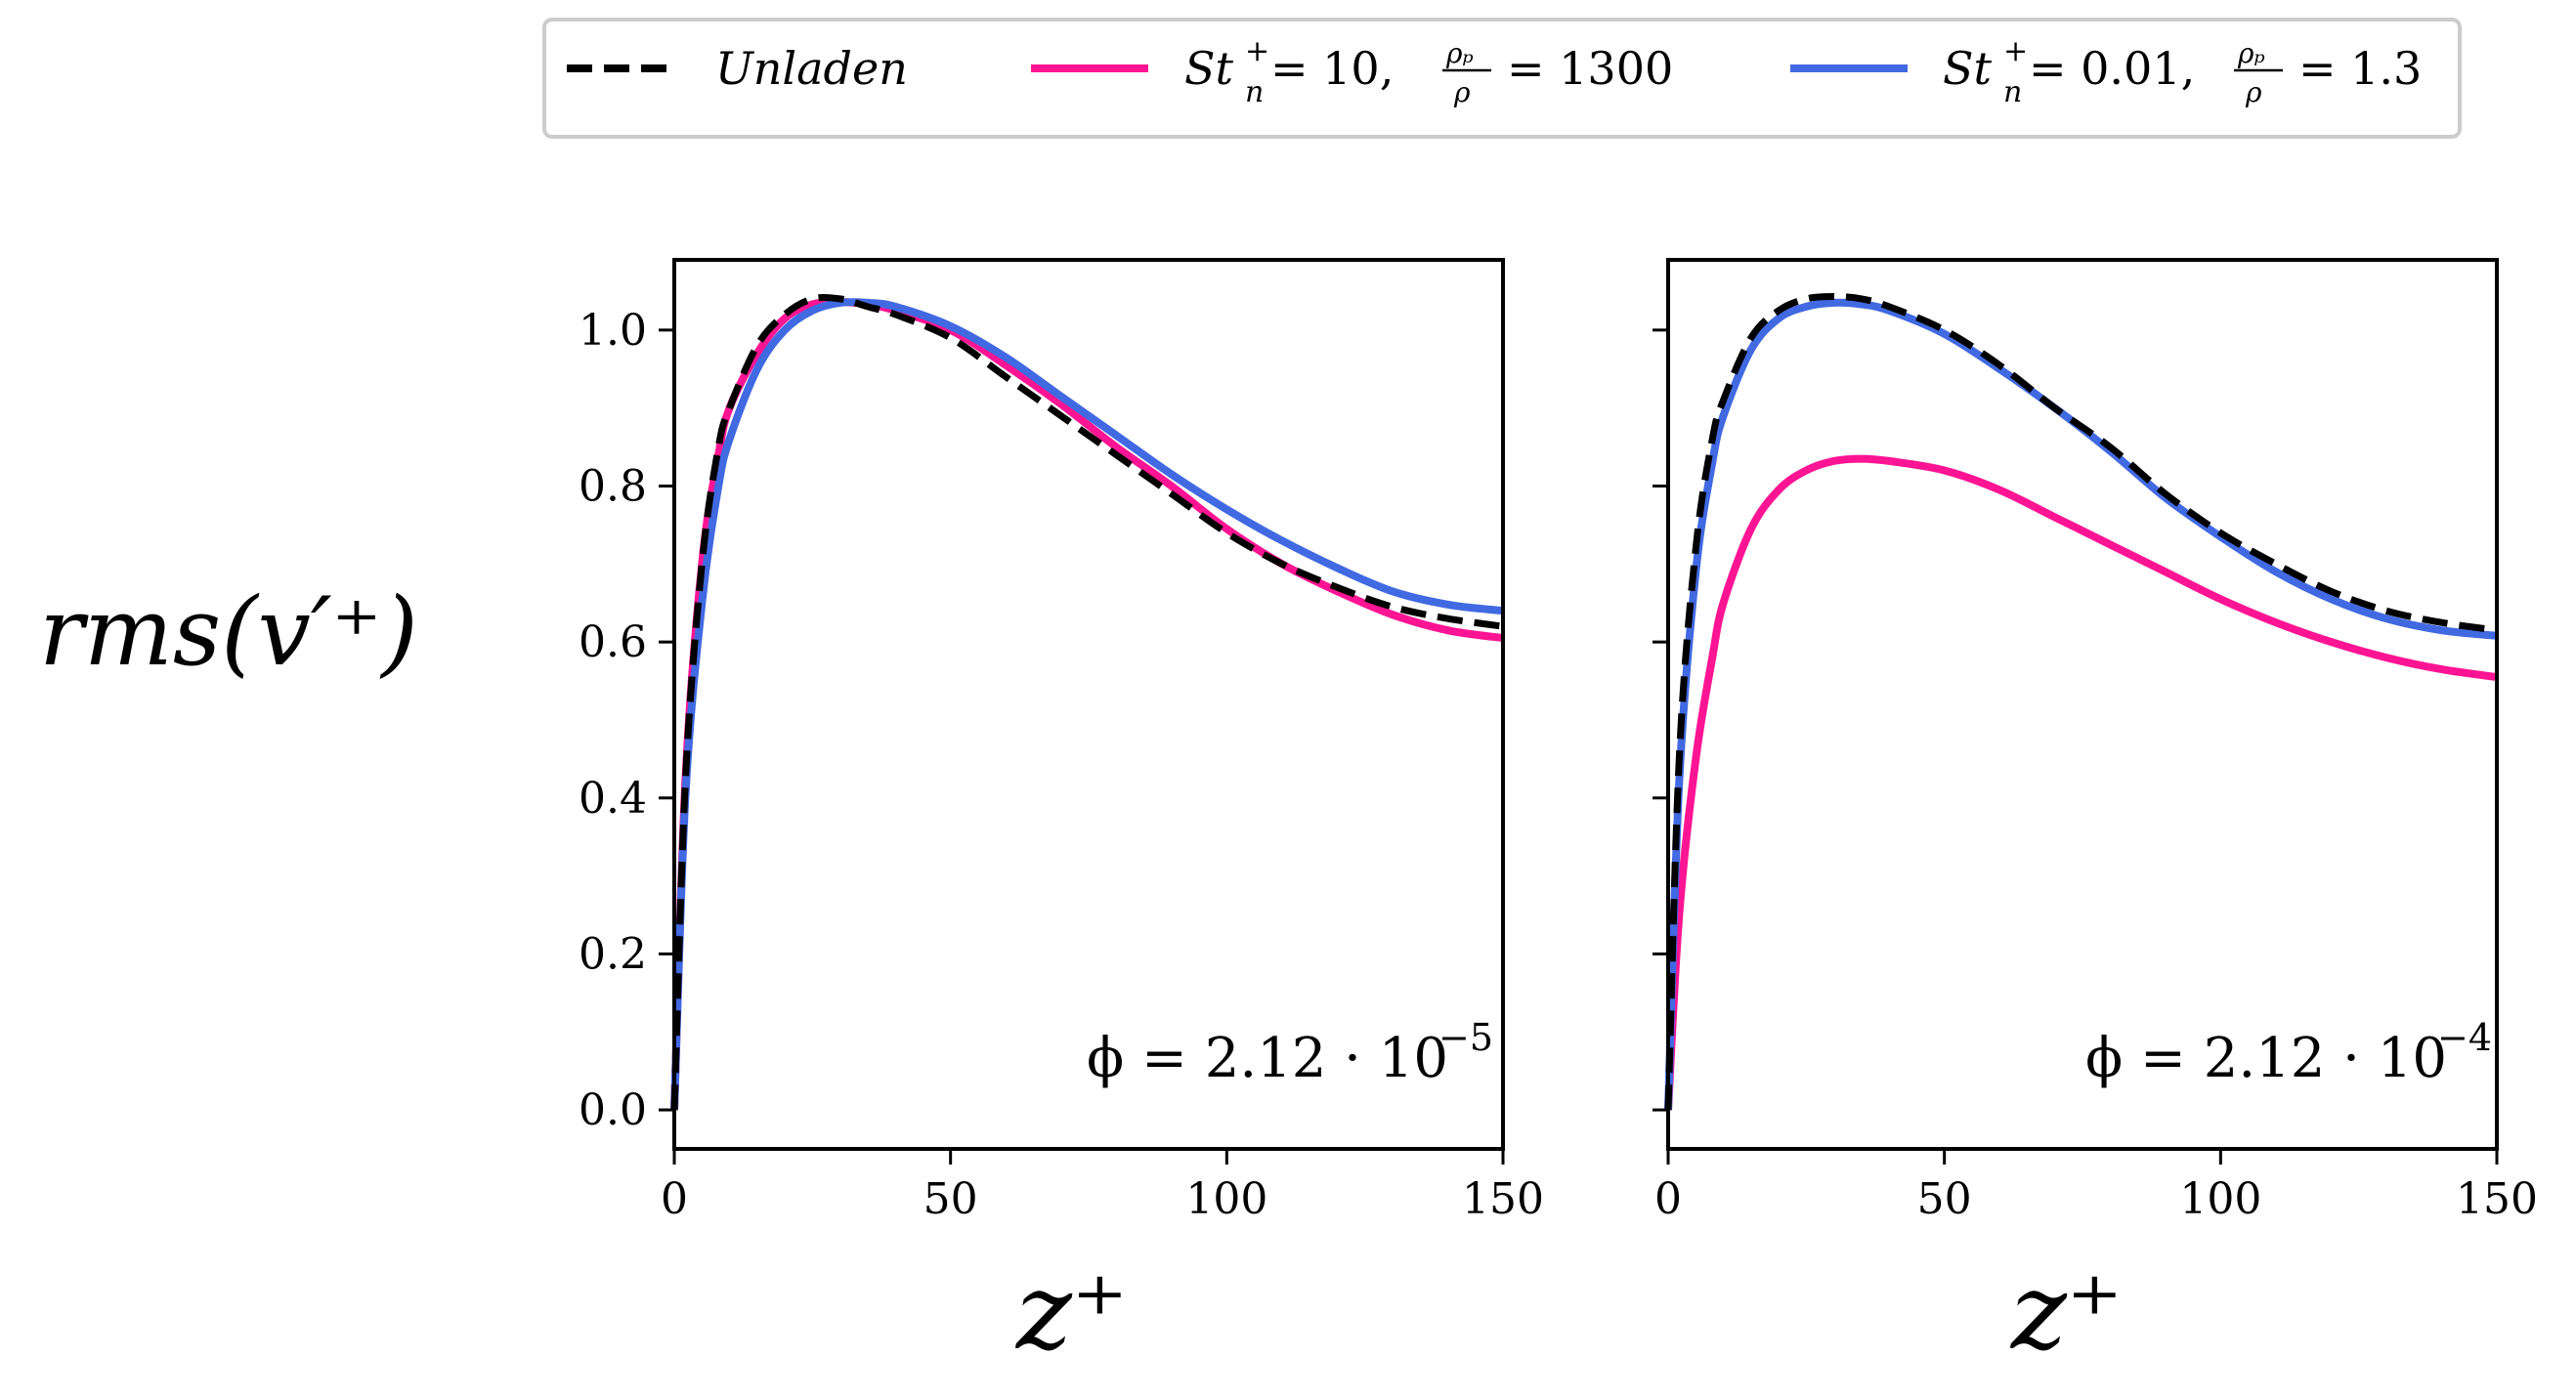  I want to click on y-tick-label-left-3: 0.6, so click(613, 642).